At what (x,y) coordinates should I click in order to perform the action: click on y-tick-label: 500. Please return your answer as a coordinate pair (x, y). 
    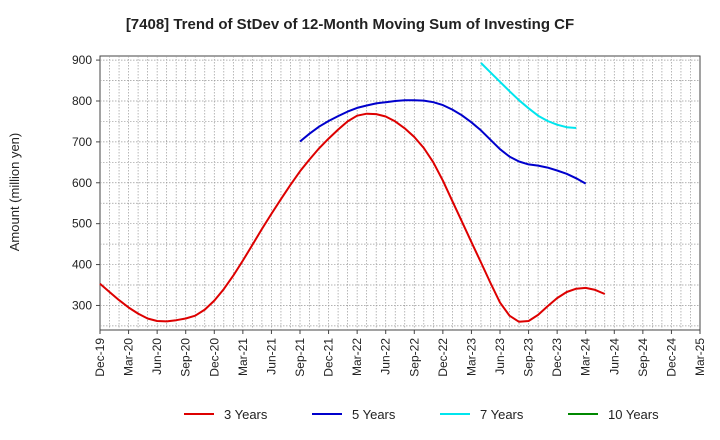
    Looking at the image, I should click on (82, 224).